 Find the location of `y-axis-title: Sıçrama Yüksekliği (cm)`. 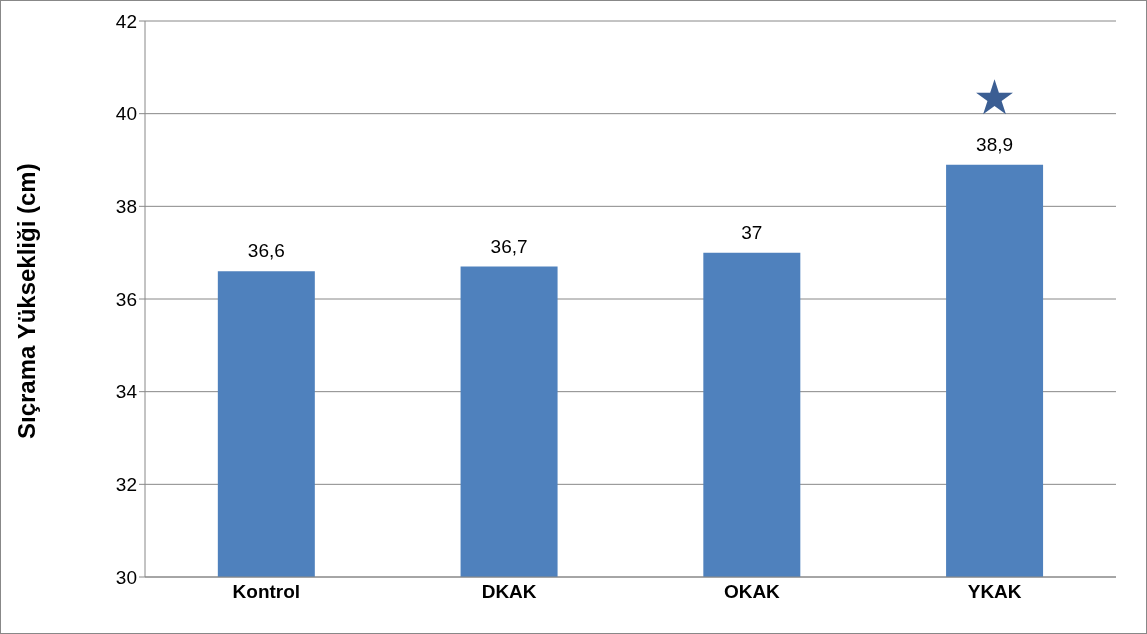

y-axis-title: Sıçrama Yüksekliği (cm) is located at coordinates (26, 301).